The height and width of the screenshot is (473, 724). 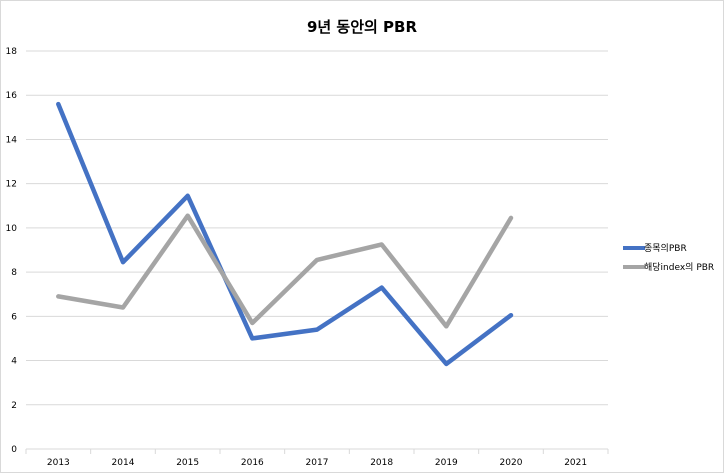 I want to click on x-tick-label: 2019, so click(x=446, y=463).